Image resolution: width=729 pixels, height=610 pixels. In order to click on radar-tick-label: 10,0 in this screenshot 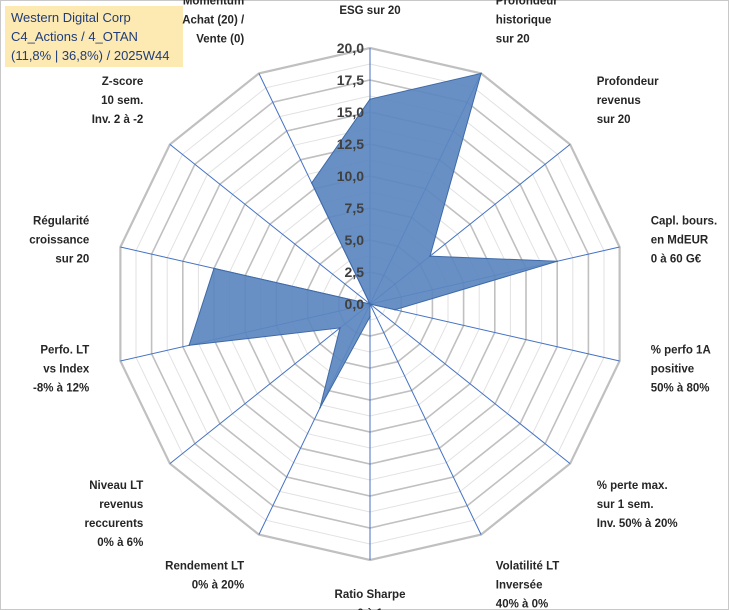, I will do `click(350, 176)`.